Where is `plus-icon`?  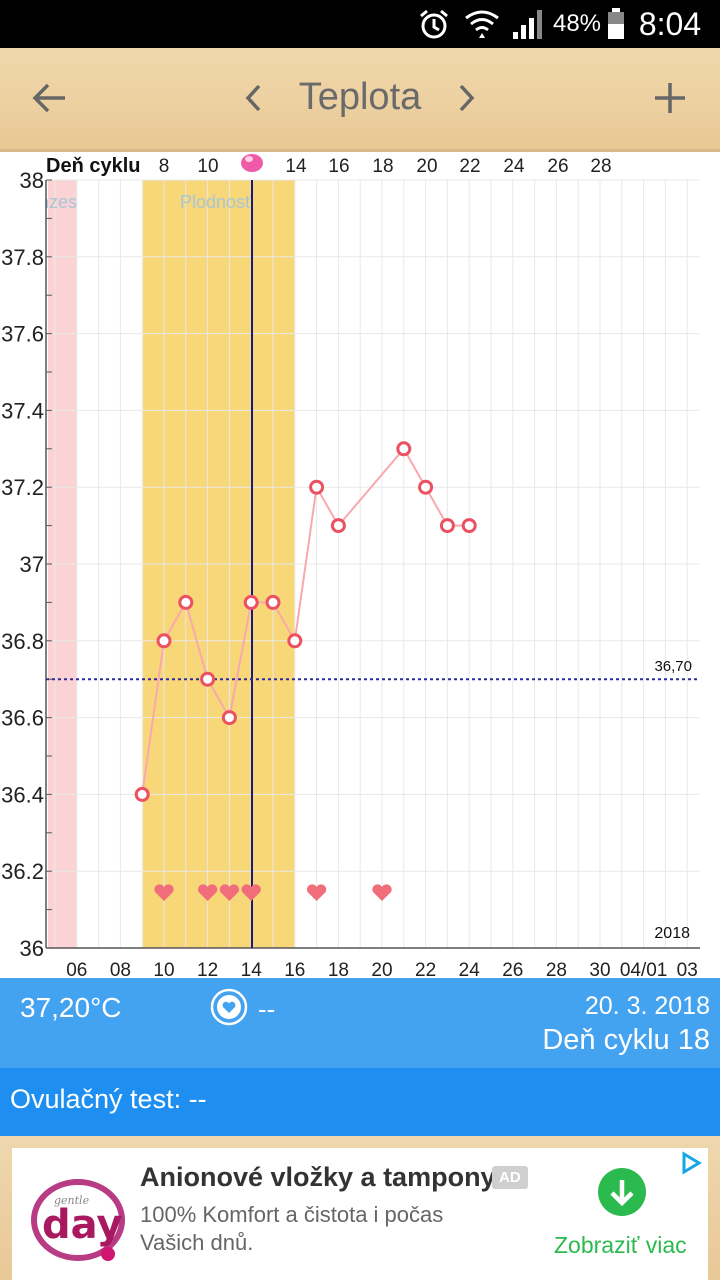
plus-icon is located at coordinates (670, 98).